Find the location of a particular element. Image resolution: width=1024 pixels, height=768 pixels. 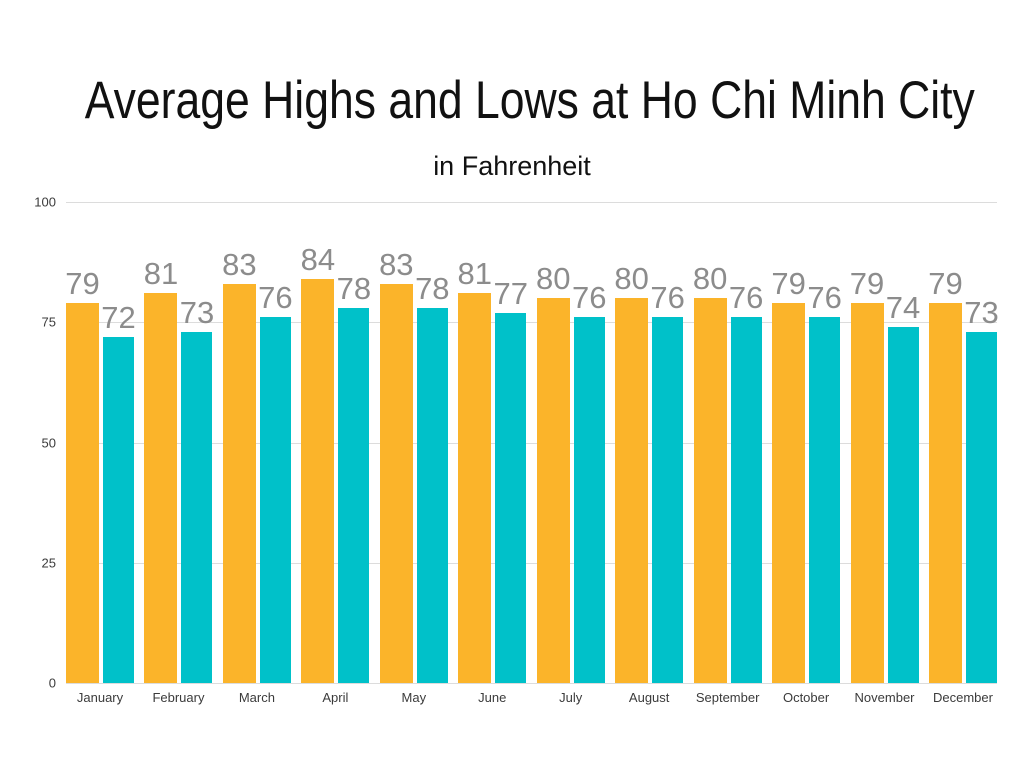

x-axis-label-february: February is located at coordinates (178, 697).